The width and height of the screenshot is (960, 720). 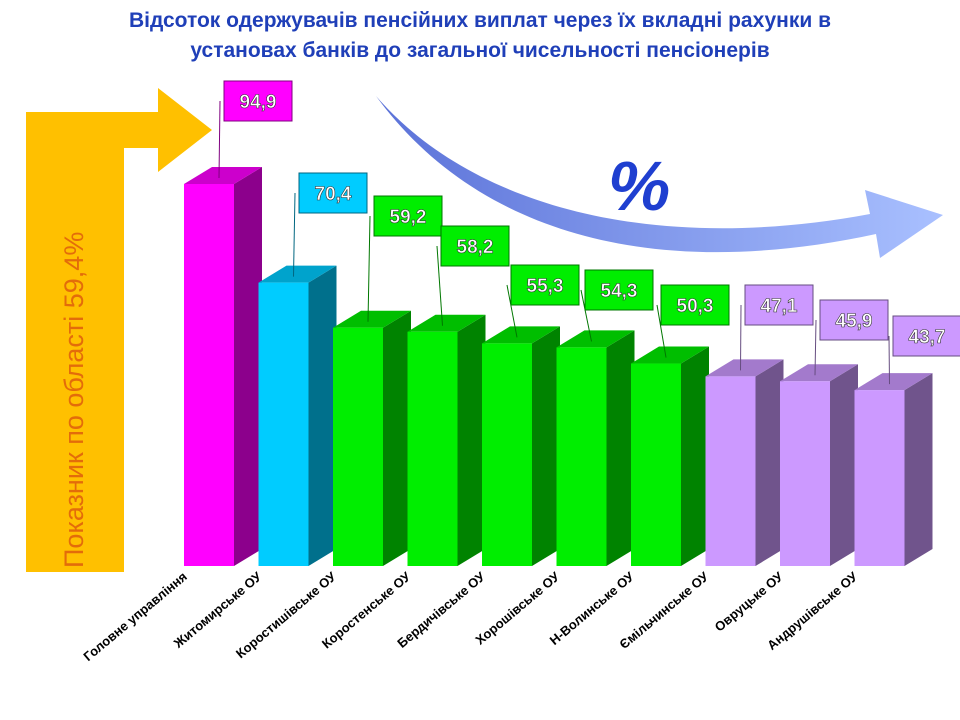 I want to click on value-label-text: 54,3, so click(x=619, y=291).